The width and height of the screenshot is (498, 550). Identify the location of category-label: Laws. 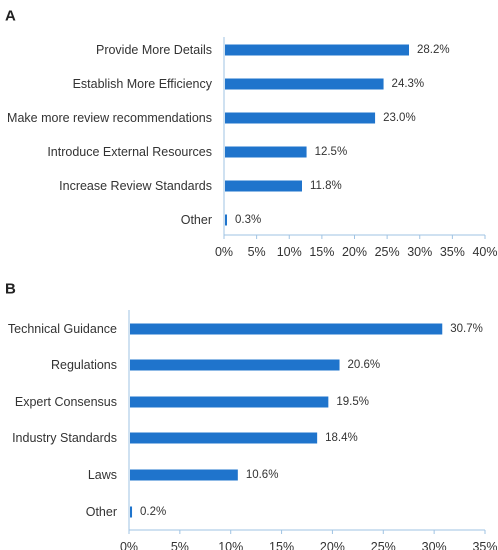
(102, 475).